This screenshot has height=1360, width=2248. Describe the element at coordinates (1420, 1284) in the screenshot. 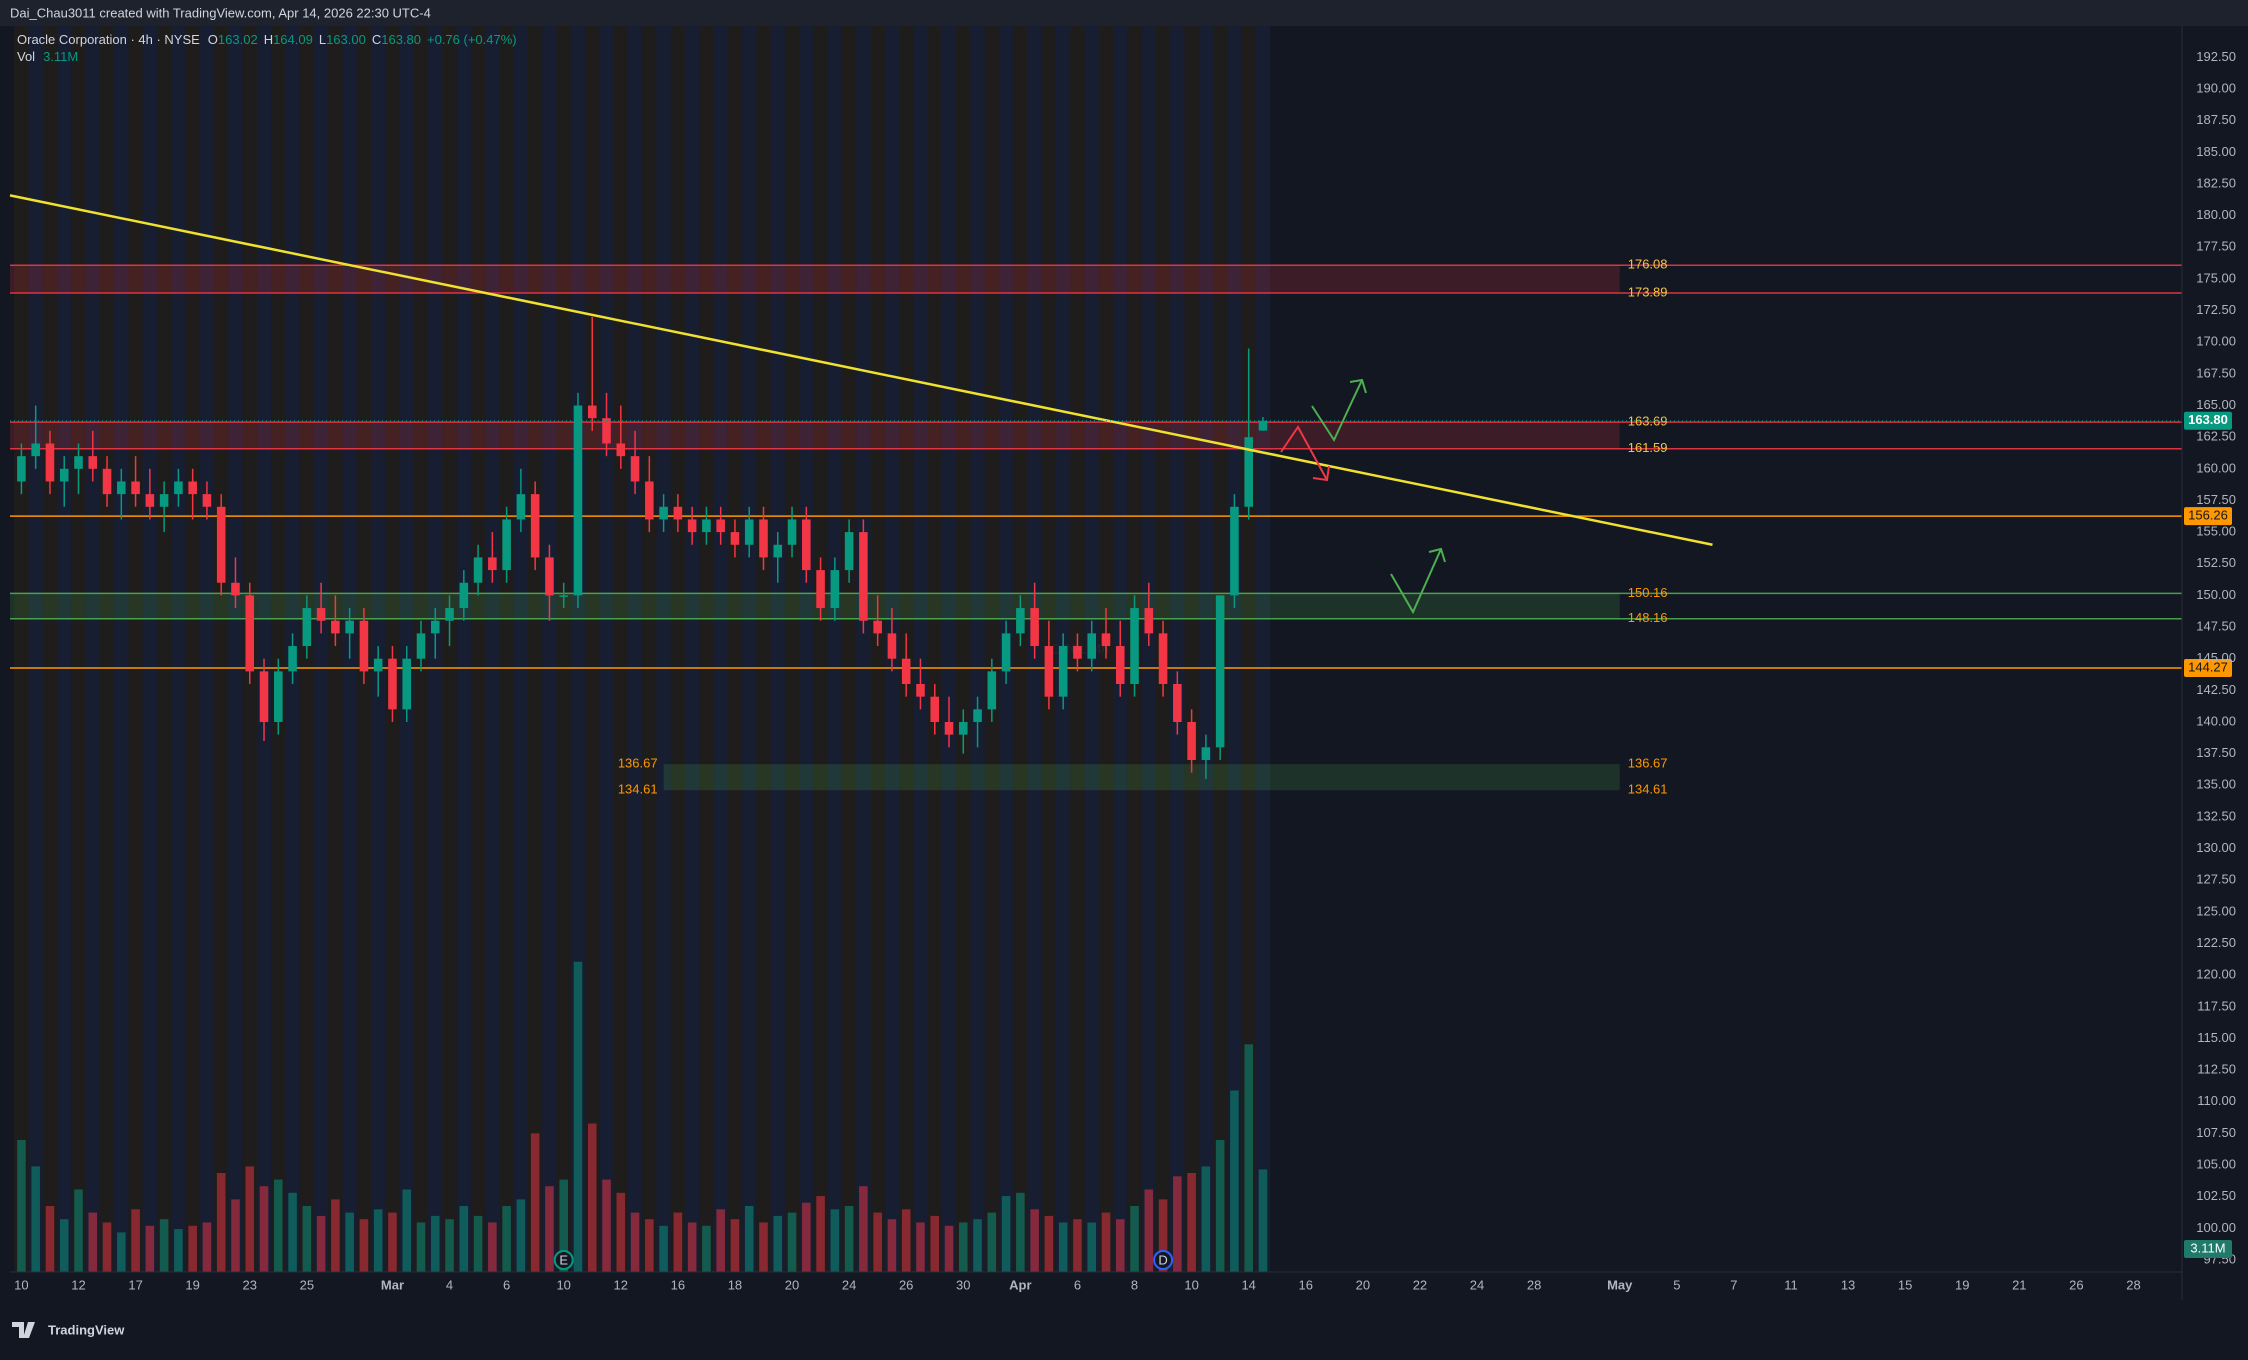

I see `x-tick-label: 22` at that location.